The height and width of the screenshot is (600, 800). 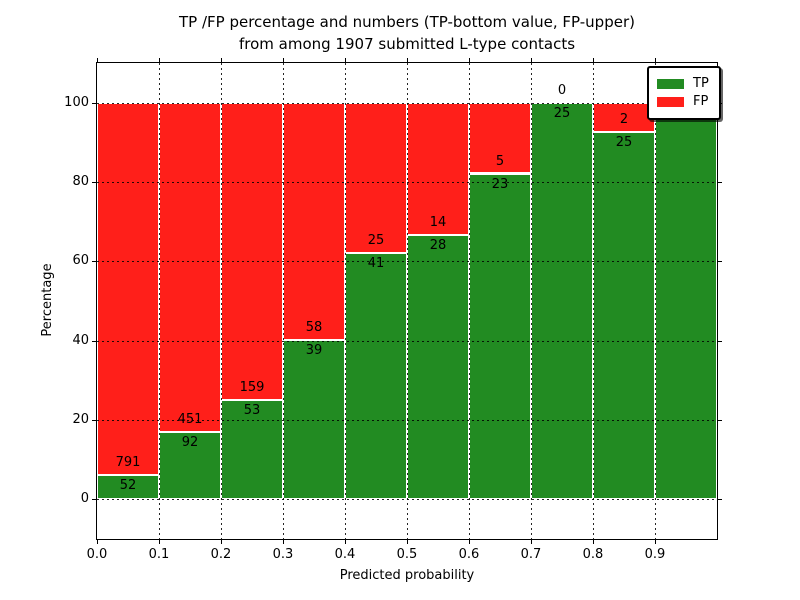 What do you see at coordinates (407, 575) in the screenshot?
I see `x-axis-label: Predicted probability` at bounding box center [407, 575].